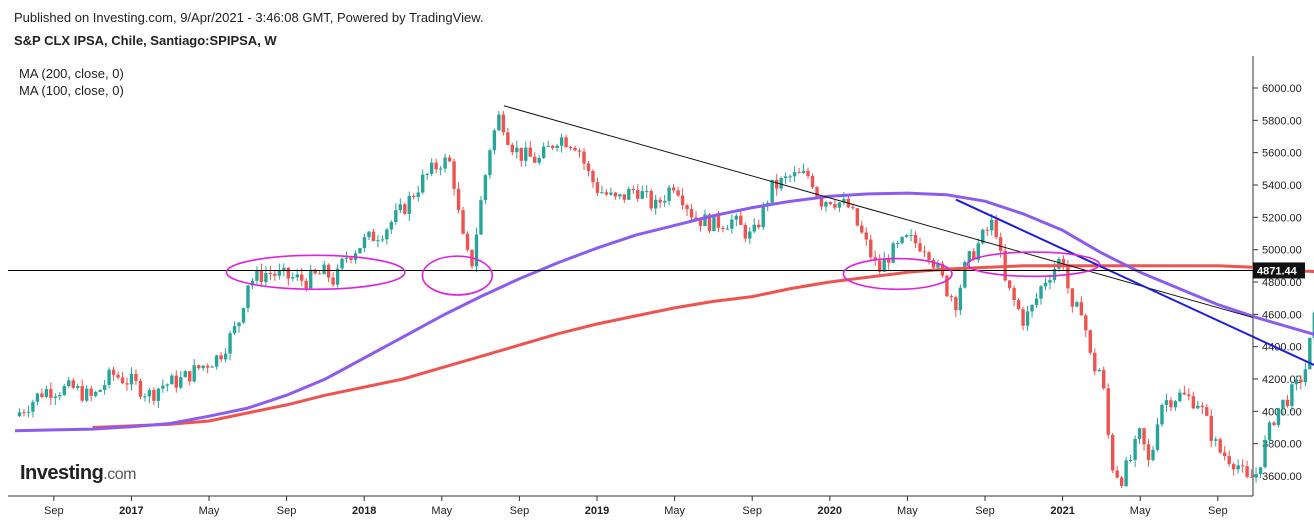 The image size is (1314, 522). I want to click on y-tick-label: 6000.00, so click(1282, 89).